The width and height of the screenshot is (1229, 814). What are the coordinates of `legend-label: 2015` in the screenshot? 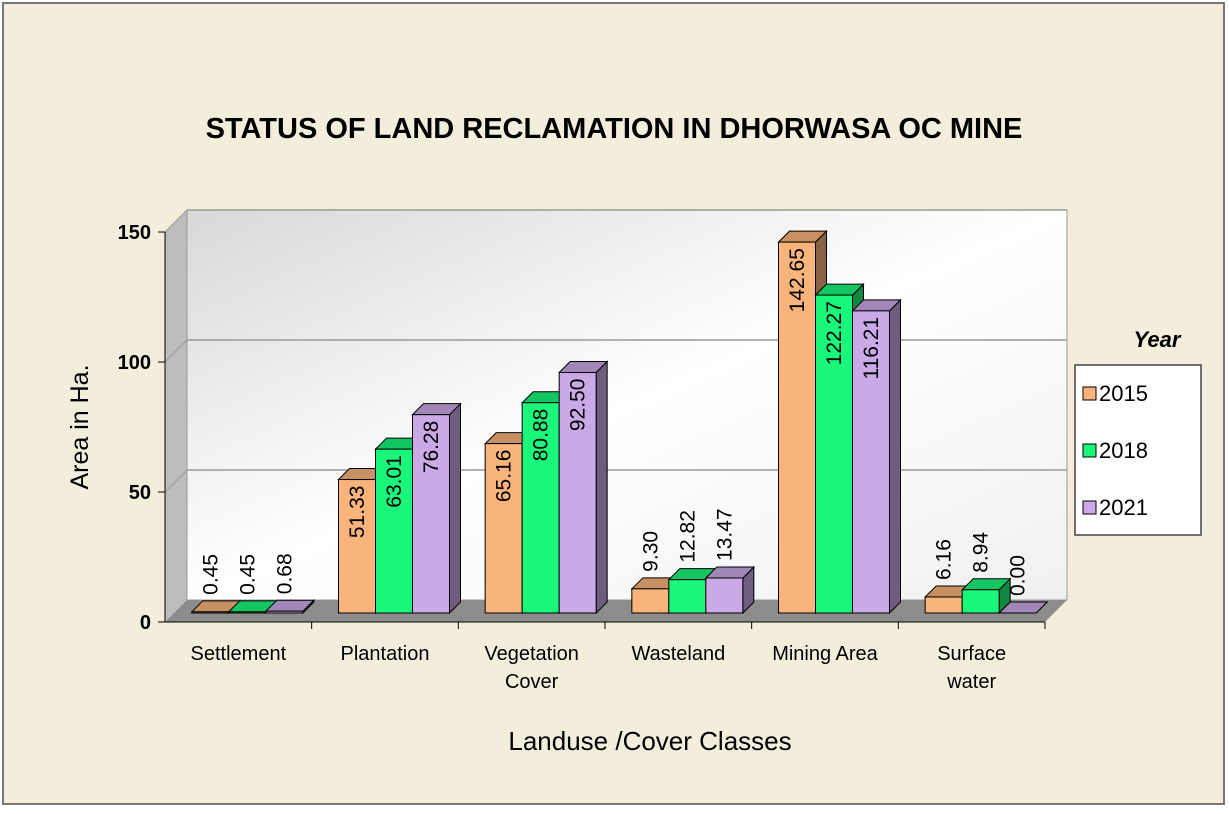 It's located at (1123, 393).